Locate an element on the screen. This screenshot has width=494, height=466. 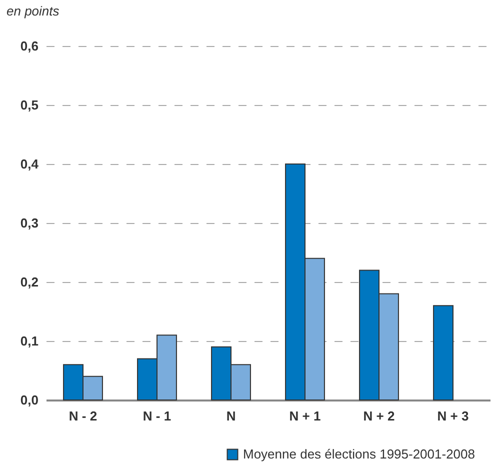
x-tick-label: N - 2 is located at coordinates (83, 416).